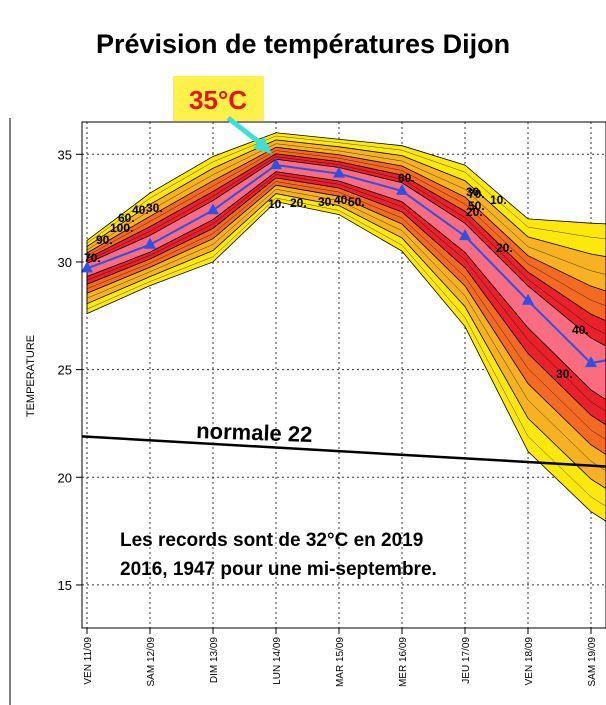  What do you see at coordinates (529, 661) in the screenshot?
I see `x-tick-label-7: VEN 18/09` at bounding box center [529, 661].